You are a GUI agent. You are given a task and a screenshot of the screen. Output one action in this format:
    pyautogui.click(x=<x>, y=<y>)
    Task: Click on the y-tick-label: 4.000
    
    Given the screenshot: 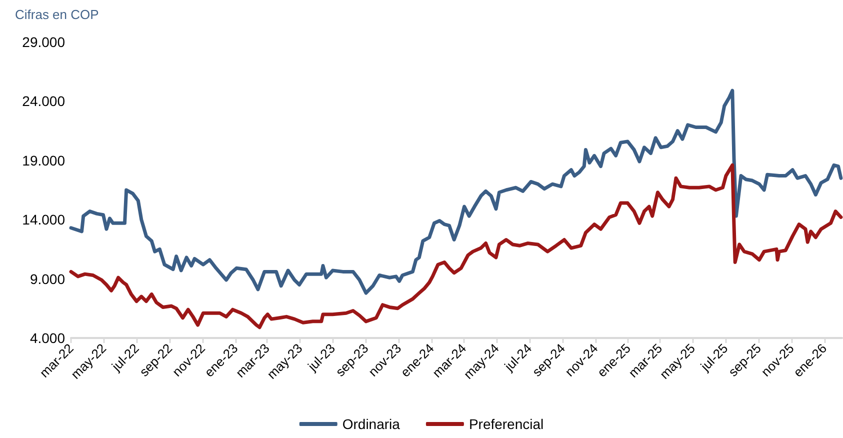 What is the action you would take?
    pyautogui.click(x=48, y=338)
    